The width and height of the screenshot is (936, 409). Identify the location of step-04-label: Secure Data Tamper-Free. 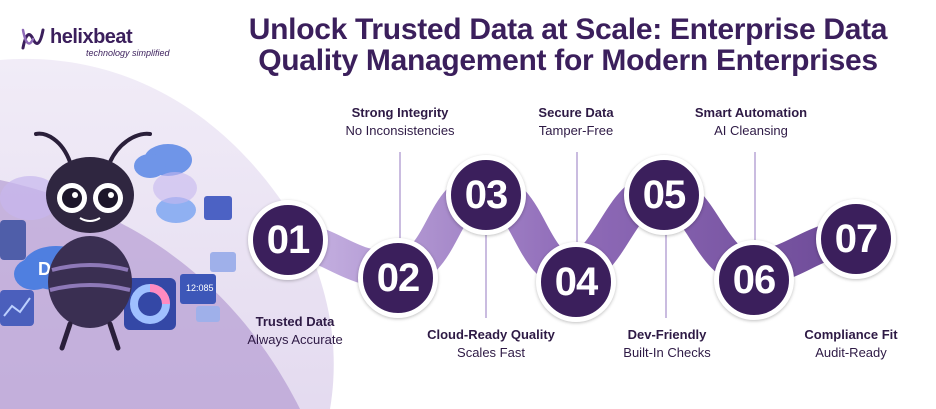
(576, 122).